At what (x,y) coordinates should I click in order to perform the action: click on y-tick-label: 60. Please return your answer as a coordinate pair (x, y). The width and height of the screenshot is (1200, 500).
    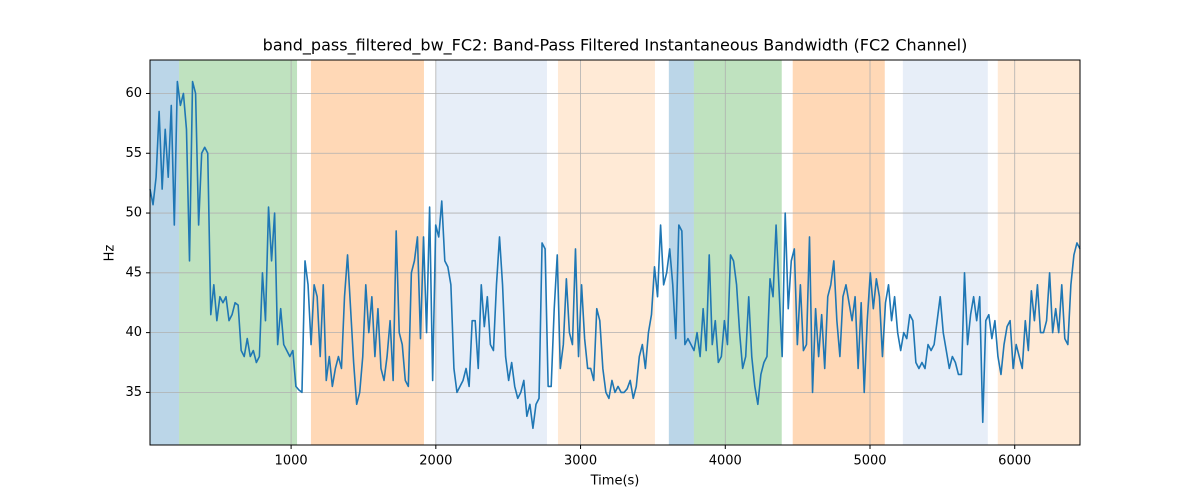
    Looking at the image, I should click on (133, 93).